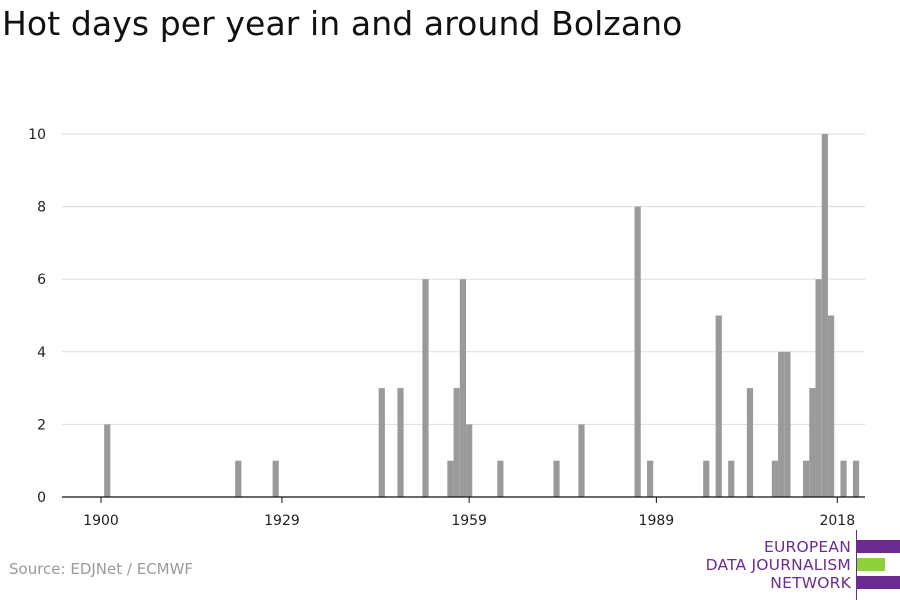 The image size is (900, 600). What do you see at coordinates (41, 425) in the screenshot?
I see `y-tick-label: 2` at bounding box center [41, 425].